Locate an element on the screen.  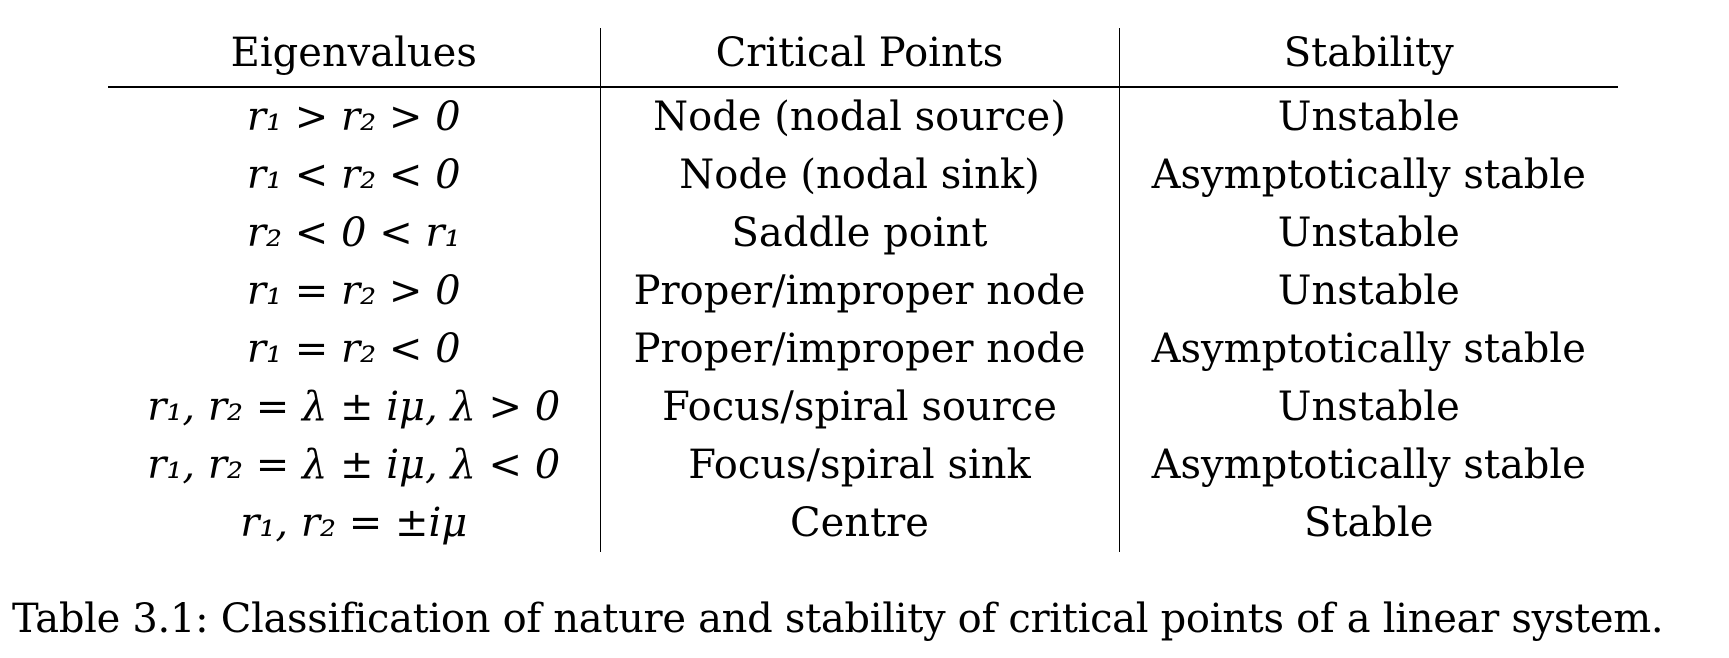
eigenvalues-cell: r₁, r₂ = λ ± iμ, λ > 0 is located at coordinates (354, 407).